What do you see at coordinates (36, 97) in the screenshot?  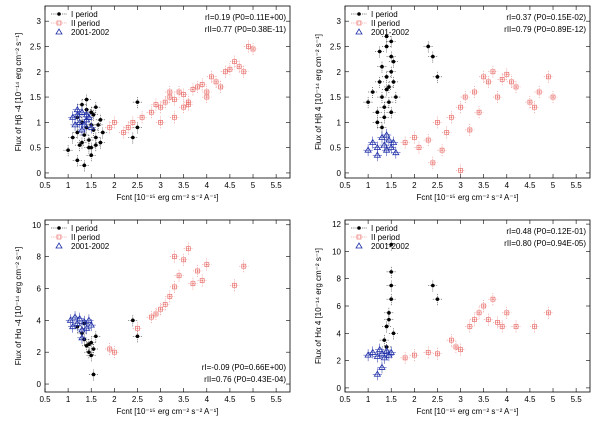 I see `y-tick-label: 1.5` at bounding box center [36, 97].